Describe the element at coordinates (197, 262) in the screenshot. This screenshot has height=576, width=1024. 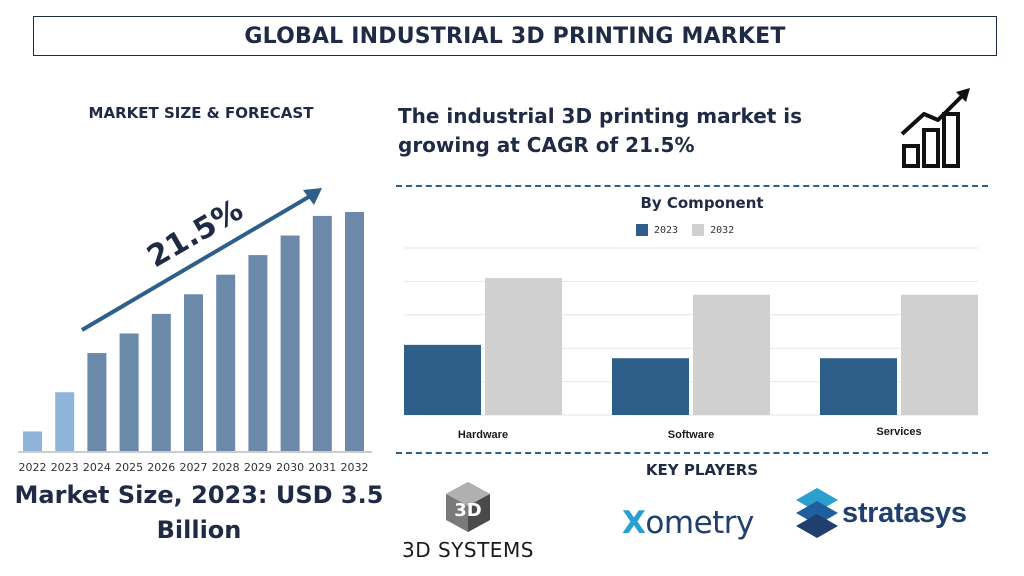
I see `growth-arrow-line` at that location.